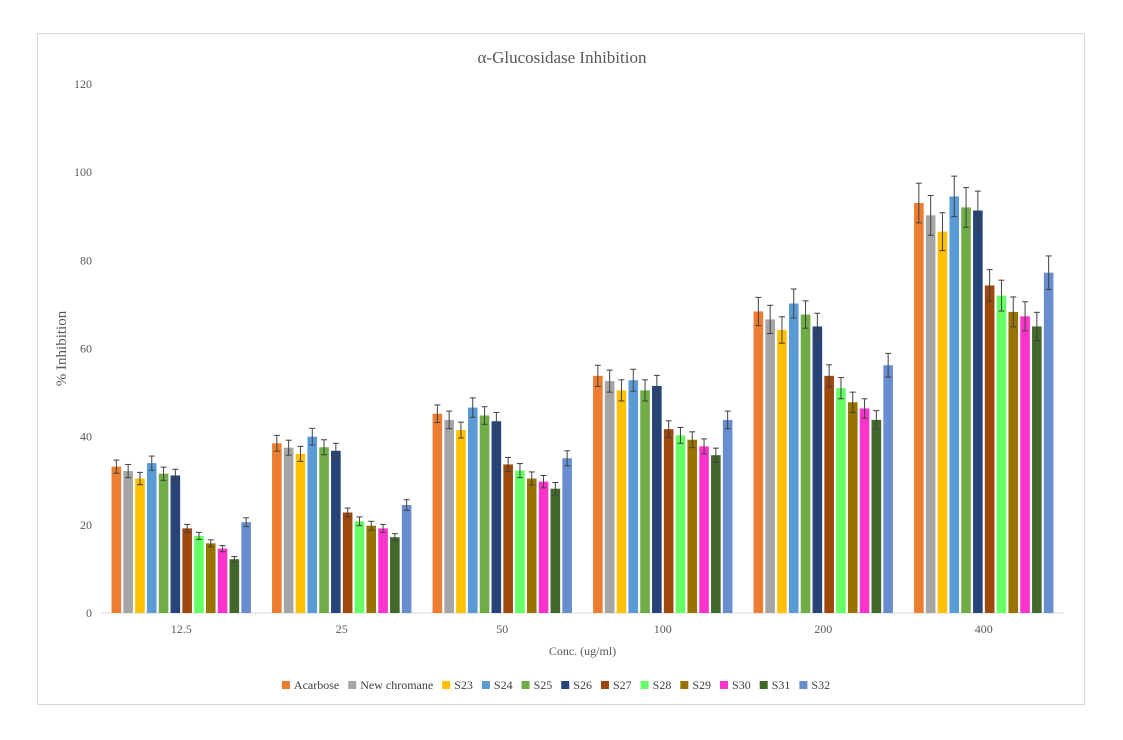 The height and width of the screenshot is (740, 1123). Describe the element at coordinates (316, 685) in the screenshot. I see `legend-label: Acarbose` at that location.